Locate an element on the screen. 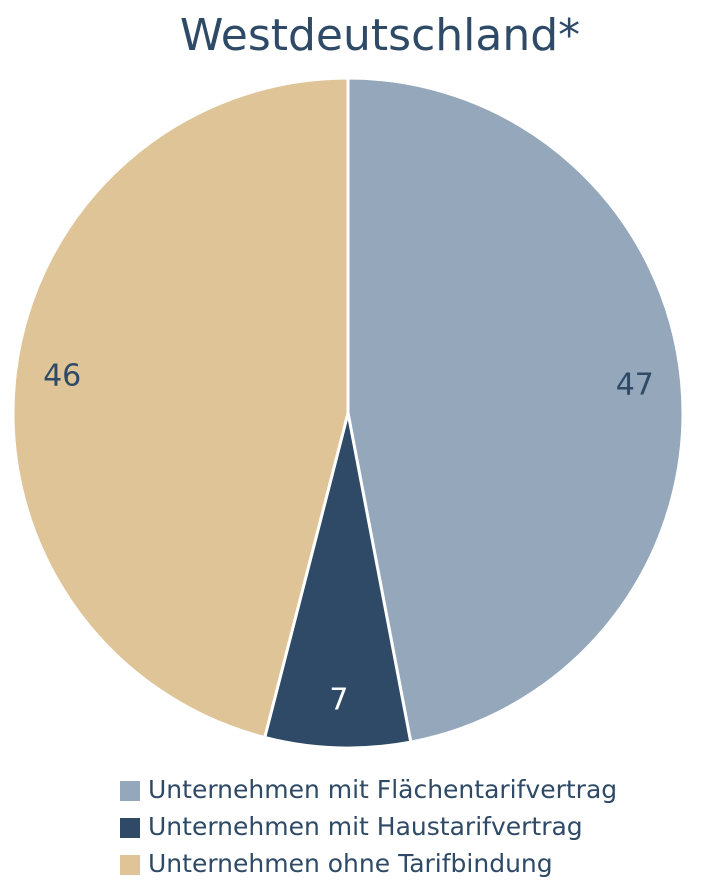 Image resolution: width=720 pixels, height=894 pixels. data-label: 46 is located at coordinates (62, 375).